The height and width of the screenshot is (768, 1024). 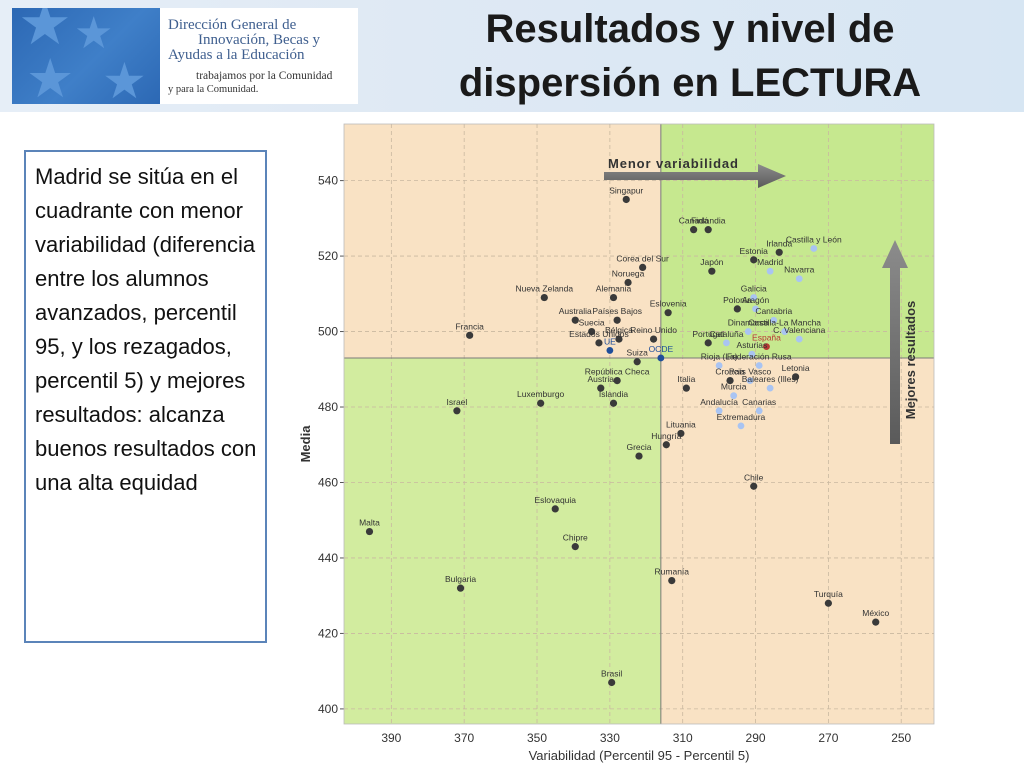 I want to click on arrow-right-icon, so click(x=695, y=176).